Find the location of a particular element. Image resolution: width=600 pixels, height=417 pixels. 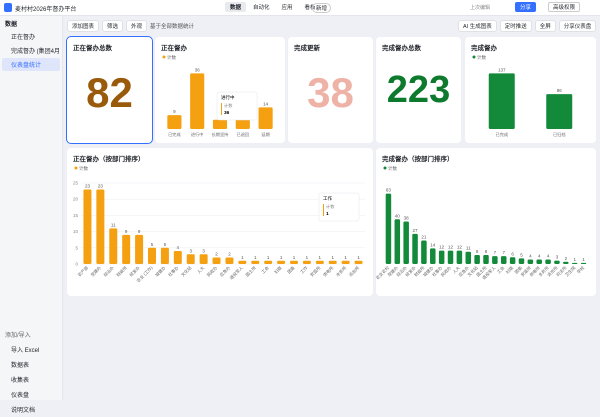

sidebar-bottom-item: 收集表 is located at coordinates (20, 381).